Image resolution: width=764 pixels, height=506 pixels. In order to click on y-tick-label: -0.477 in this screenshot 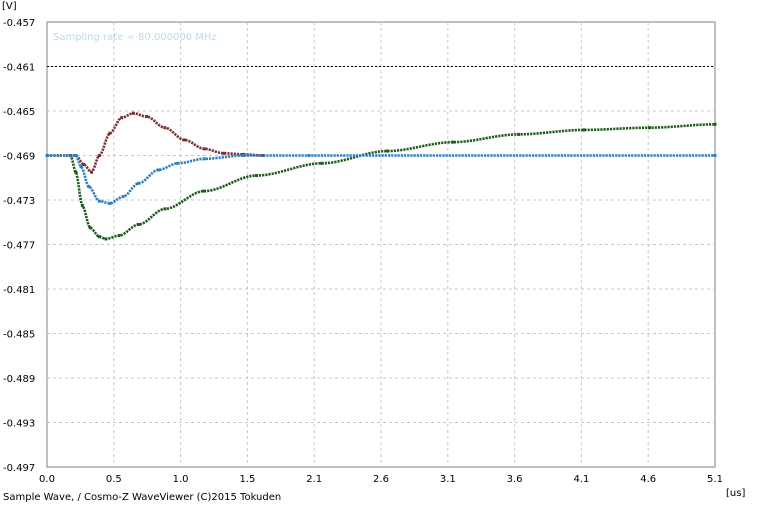, I will do `click(19, 246)`.